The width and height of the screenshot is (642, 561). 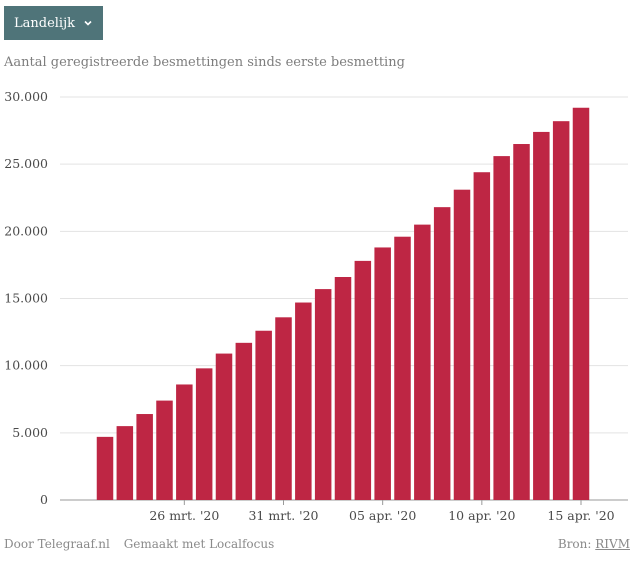 What do you see at coordinates (26, 230) in the screenshot?
I see `y-tick-label: 20.000` at bounding box center [26, 230].